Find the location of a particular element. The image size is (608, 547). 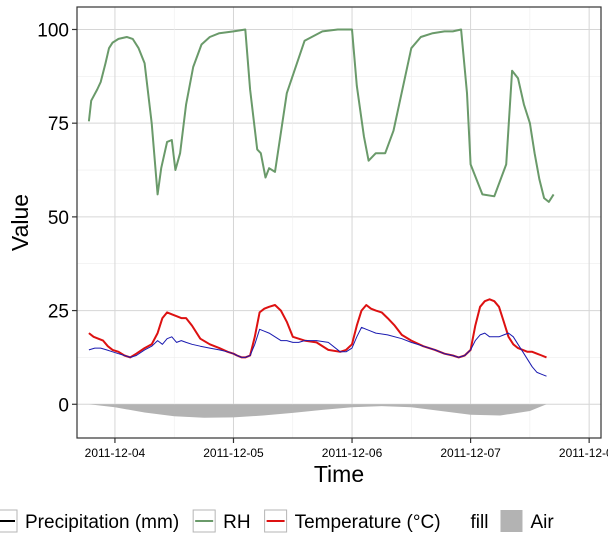

area-air is located at coordinates (317, 411).